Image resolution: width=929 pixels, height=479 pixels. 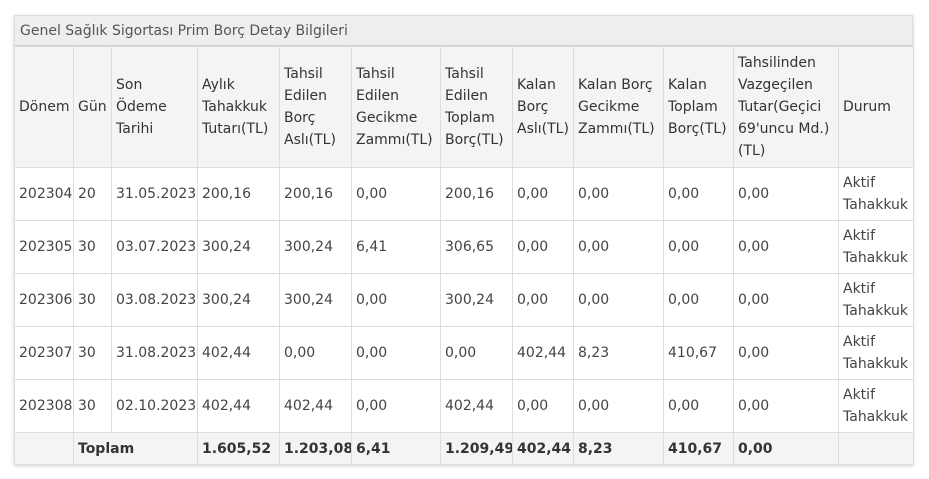 I want to click on header-tahsil-edilen-toplam-borc: Tahsil Edilen Toplam Borç(TL), so click(x=476, y=107).